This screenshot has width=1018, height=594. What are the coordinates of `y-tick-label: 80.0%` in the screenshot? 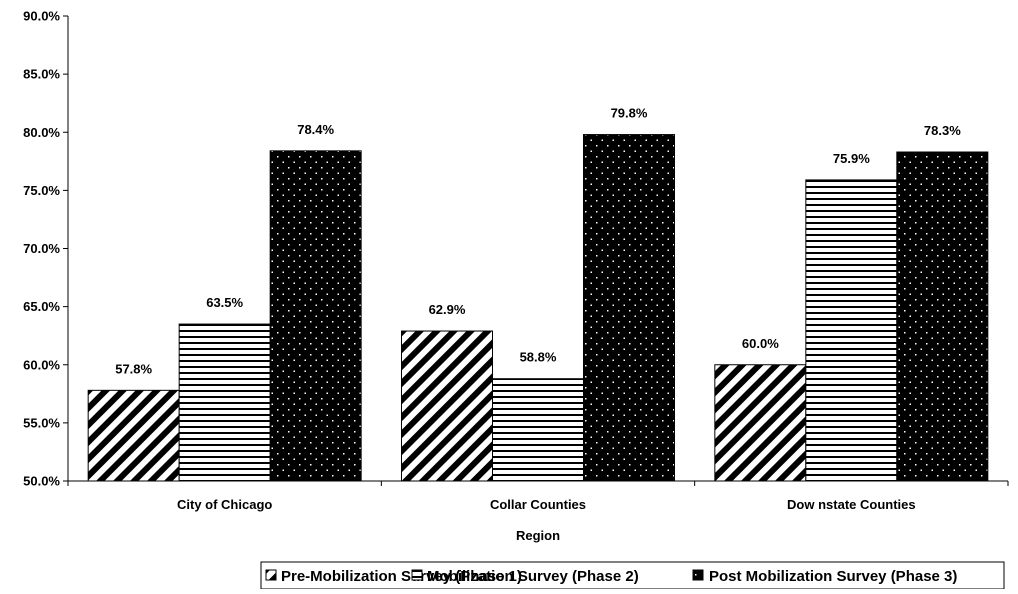 It's located at (41, 132).